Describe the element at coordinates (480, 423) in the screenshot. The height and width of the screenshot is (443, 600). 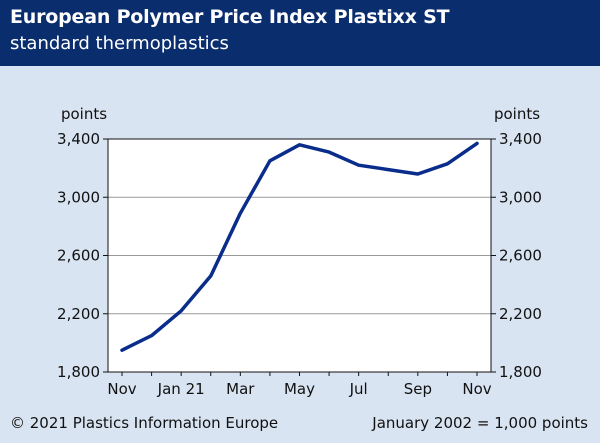
I see `baseline-note: January 2002 = 1,000 points` at that location.